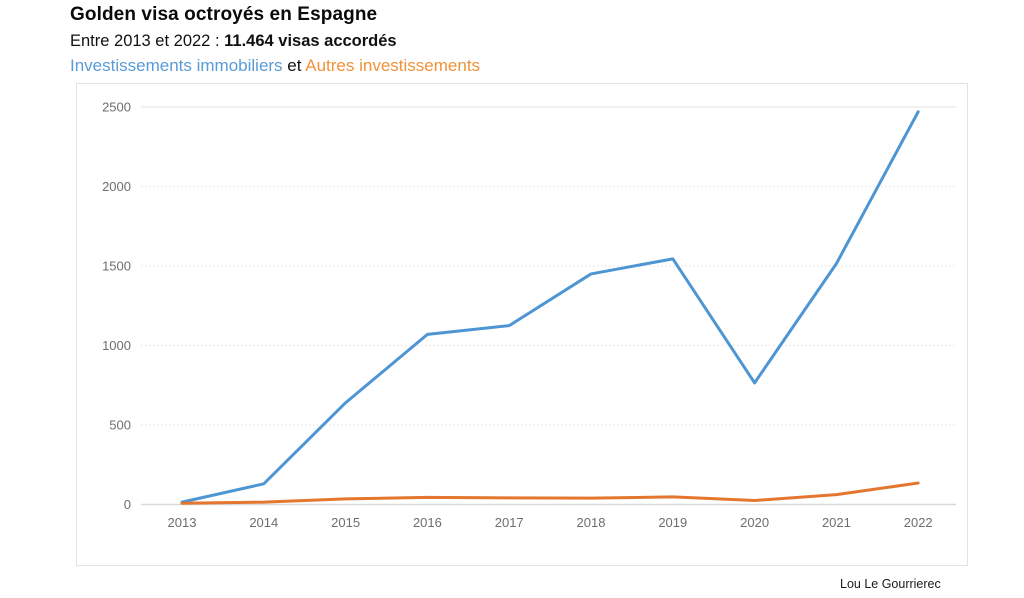 This screenshot has height=598, width=1024. I want to click on y-tick-label: 2000, so click(116, 186).